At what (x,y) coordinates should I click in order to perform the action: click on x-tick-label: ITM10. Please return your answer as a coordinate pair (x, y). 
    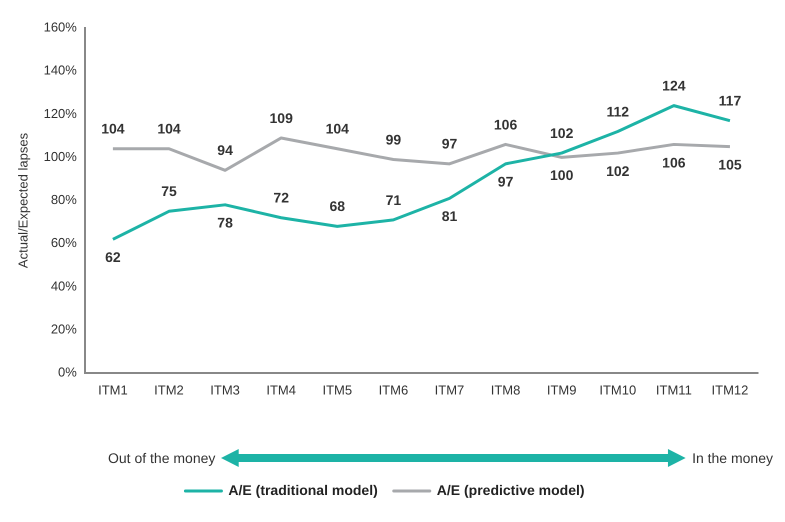
    Looking at the image, I should click on (617, 390).